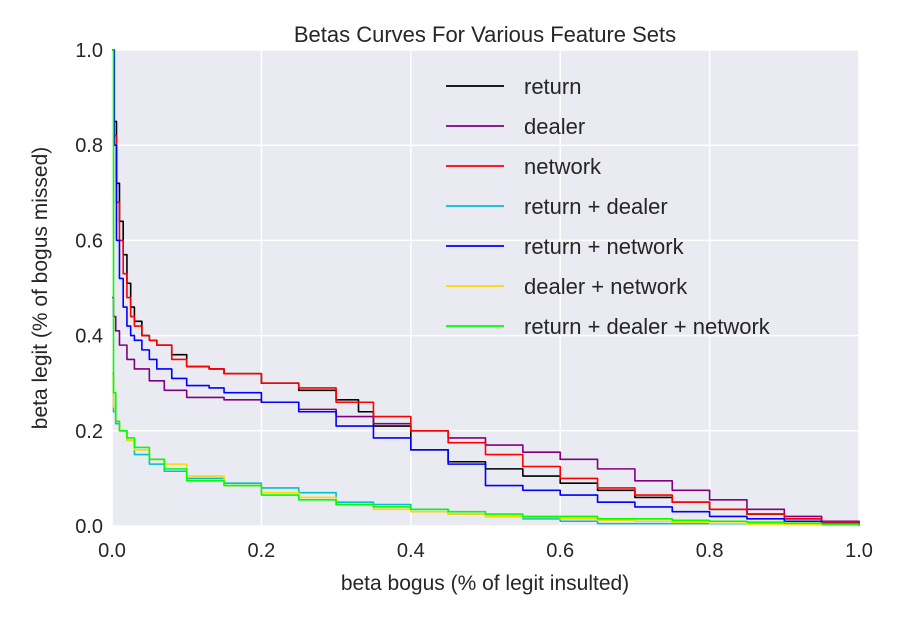 This screenshot has height=623, width=901. What do you see at coordinates (604, 246) in the screenshot?
I see `legend-label: return + network` at bounding box center [604, 246].